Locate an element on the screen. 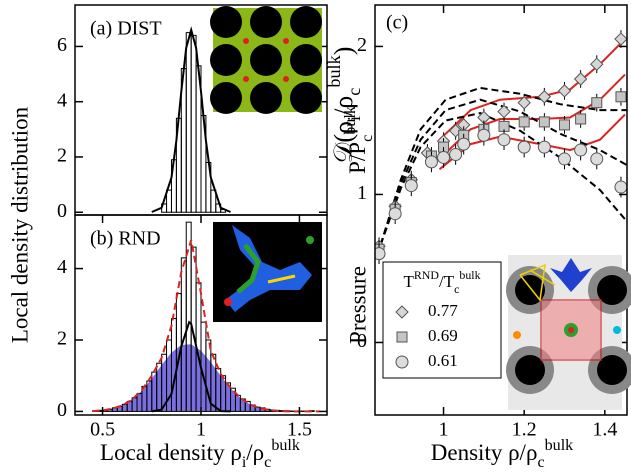 Image resolution: width=631 pixels, height=474 pixels. x-tick-label: 1.5 is located at coordinates (299, 430).